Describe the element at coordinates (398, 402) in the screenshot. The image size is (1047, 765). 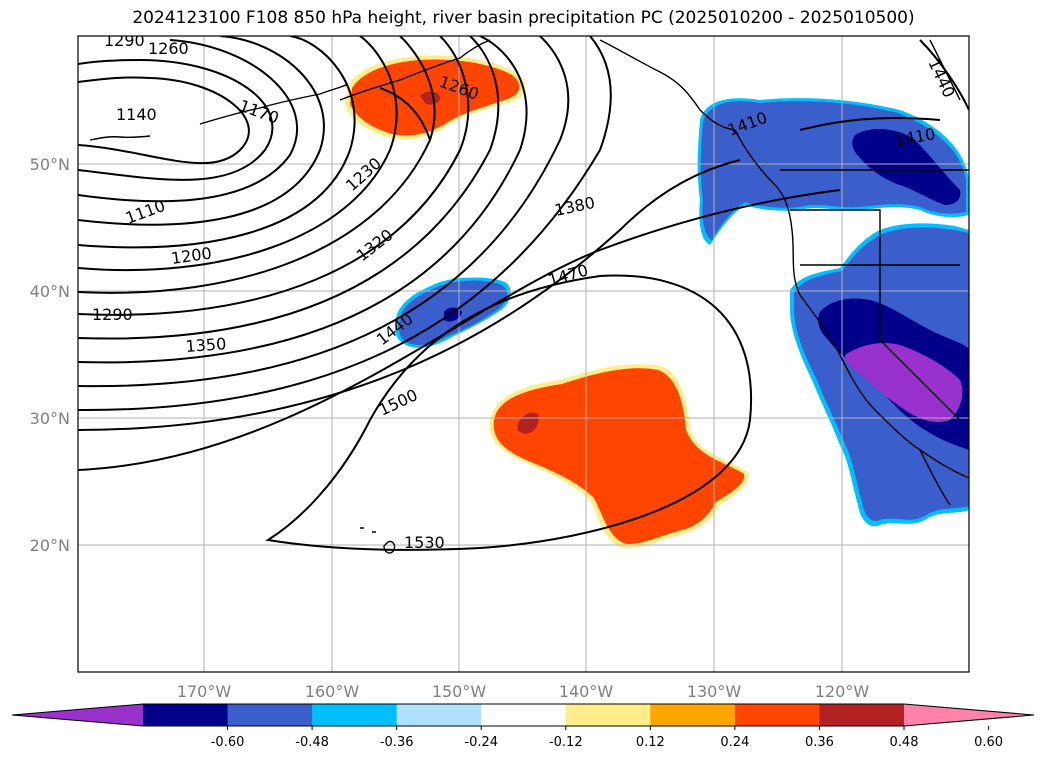
I see `contour-label: 1500` at that location.